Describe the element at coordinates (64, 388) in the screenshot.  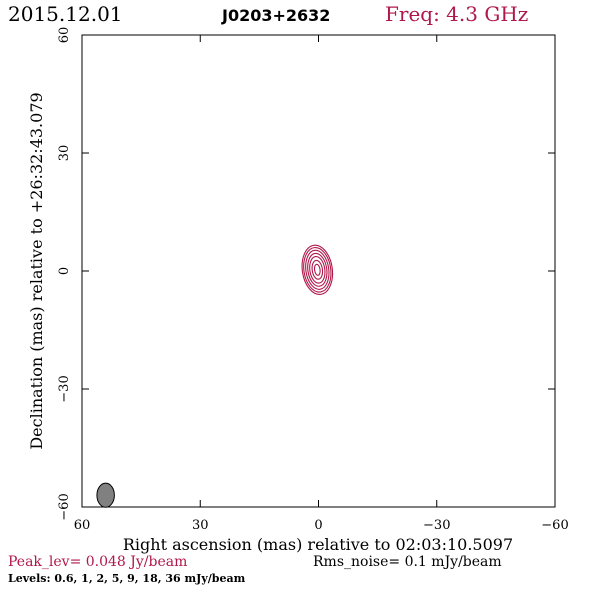
I see `y-tick-label: −30` at that location.